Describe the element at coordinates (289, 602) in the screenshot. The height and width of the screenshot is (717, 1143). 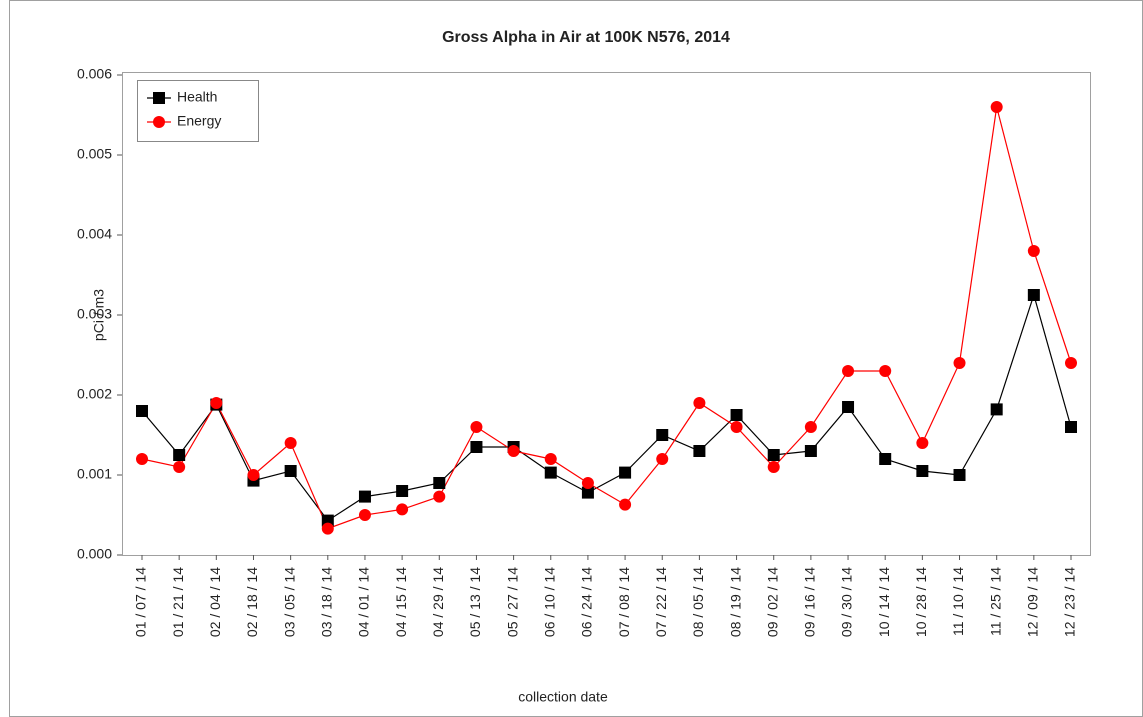
I see `x-tick-label: 03 / 05 / 14` at that location.